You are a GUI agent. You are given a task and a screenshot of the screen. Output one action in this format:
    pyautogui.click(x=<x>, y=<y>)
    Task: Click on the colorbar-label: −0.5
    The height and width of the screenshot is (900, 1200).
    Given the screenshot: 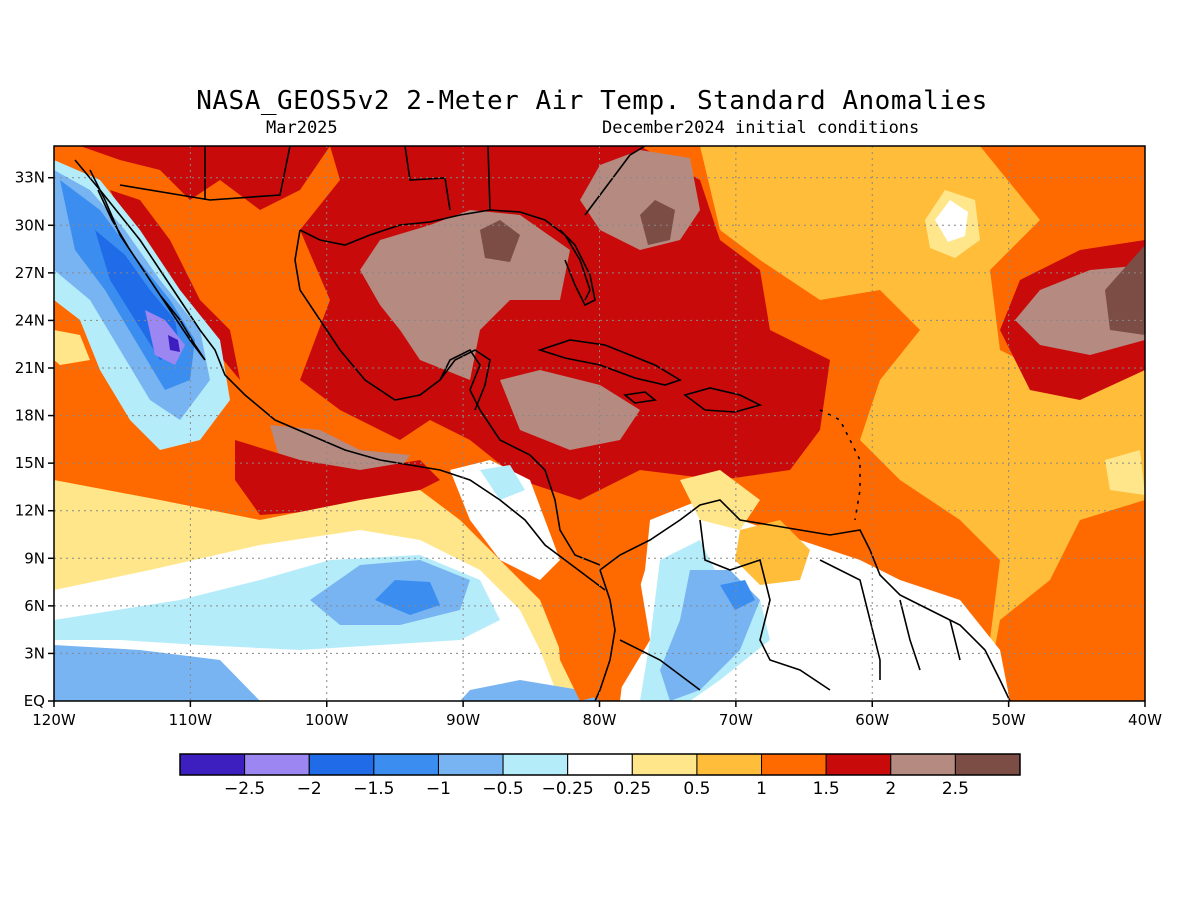 What is the action you would take?
    pyautogui.click(x=502, y=789)
    